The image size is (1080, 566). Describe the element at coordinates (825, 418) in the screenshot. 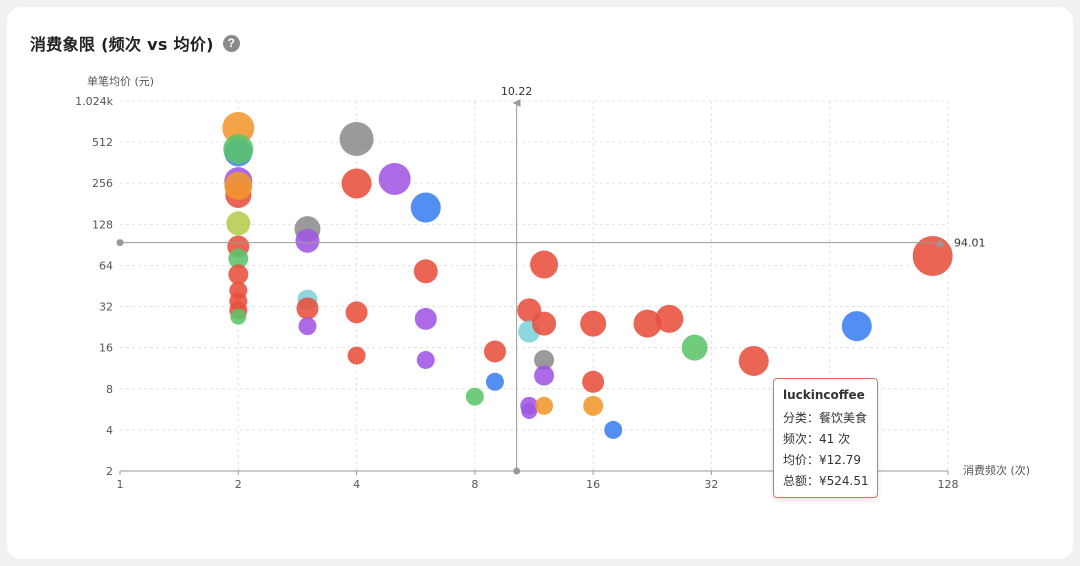

I see `tooltip-category: 分类：餐饮美食` at that location.